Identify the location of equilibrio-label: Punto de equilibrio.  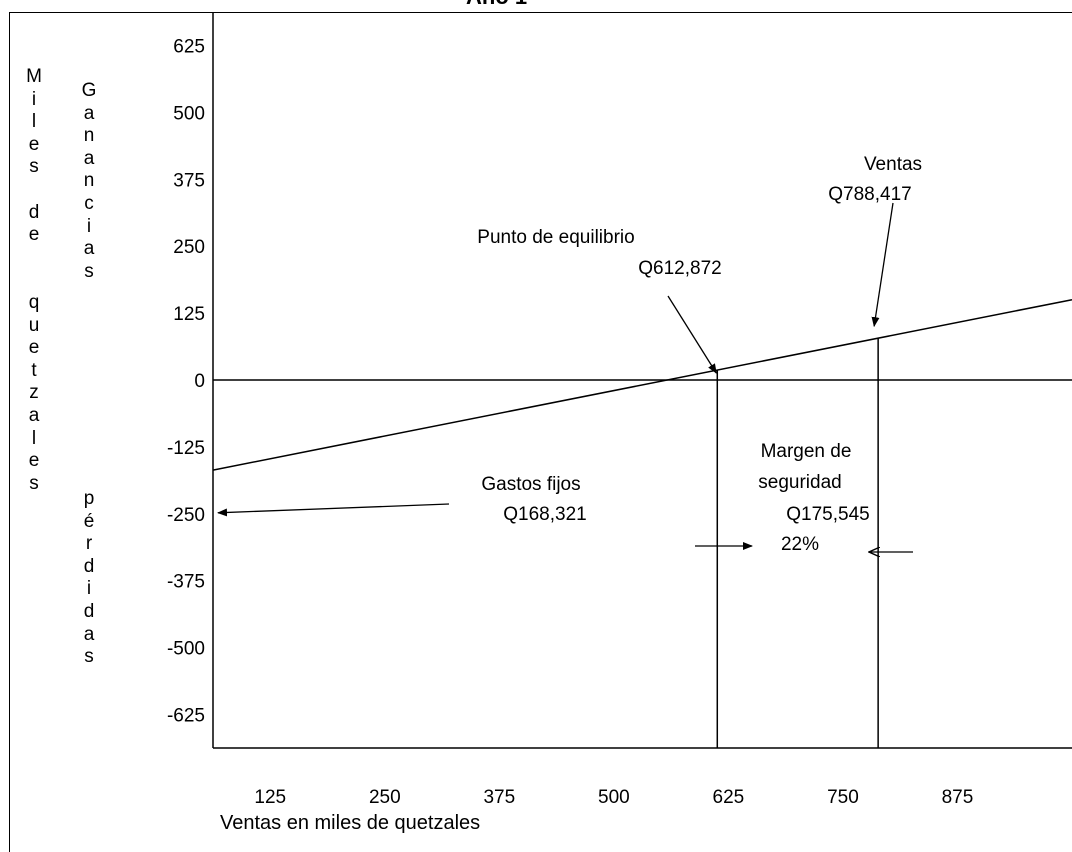
(555, 237).